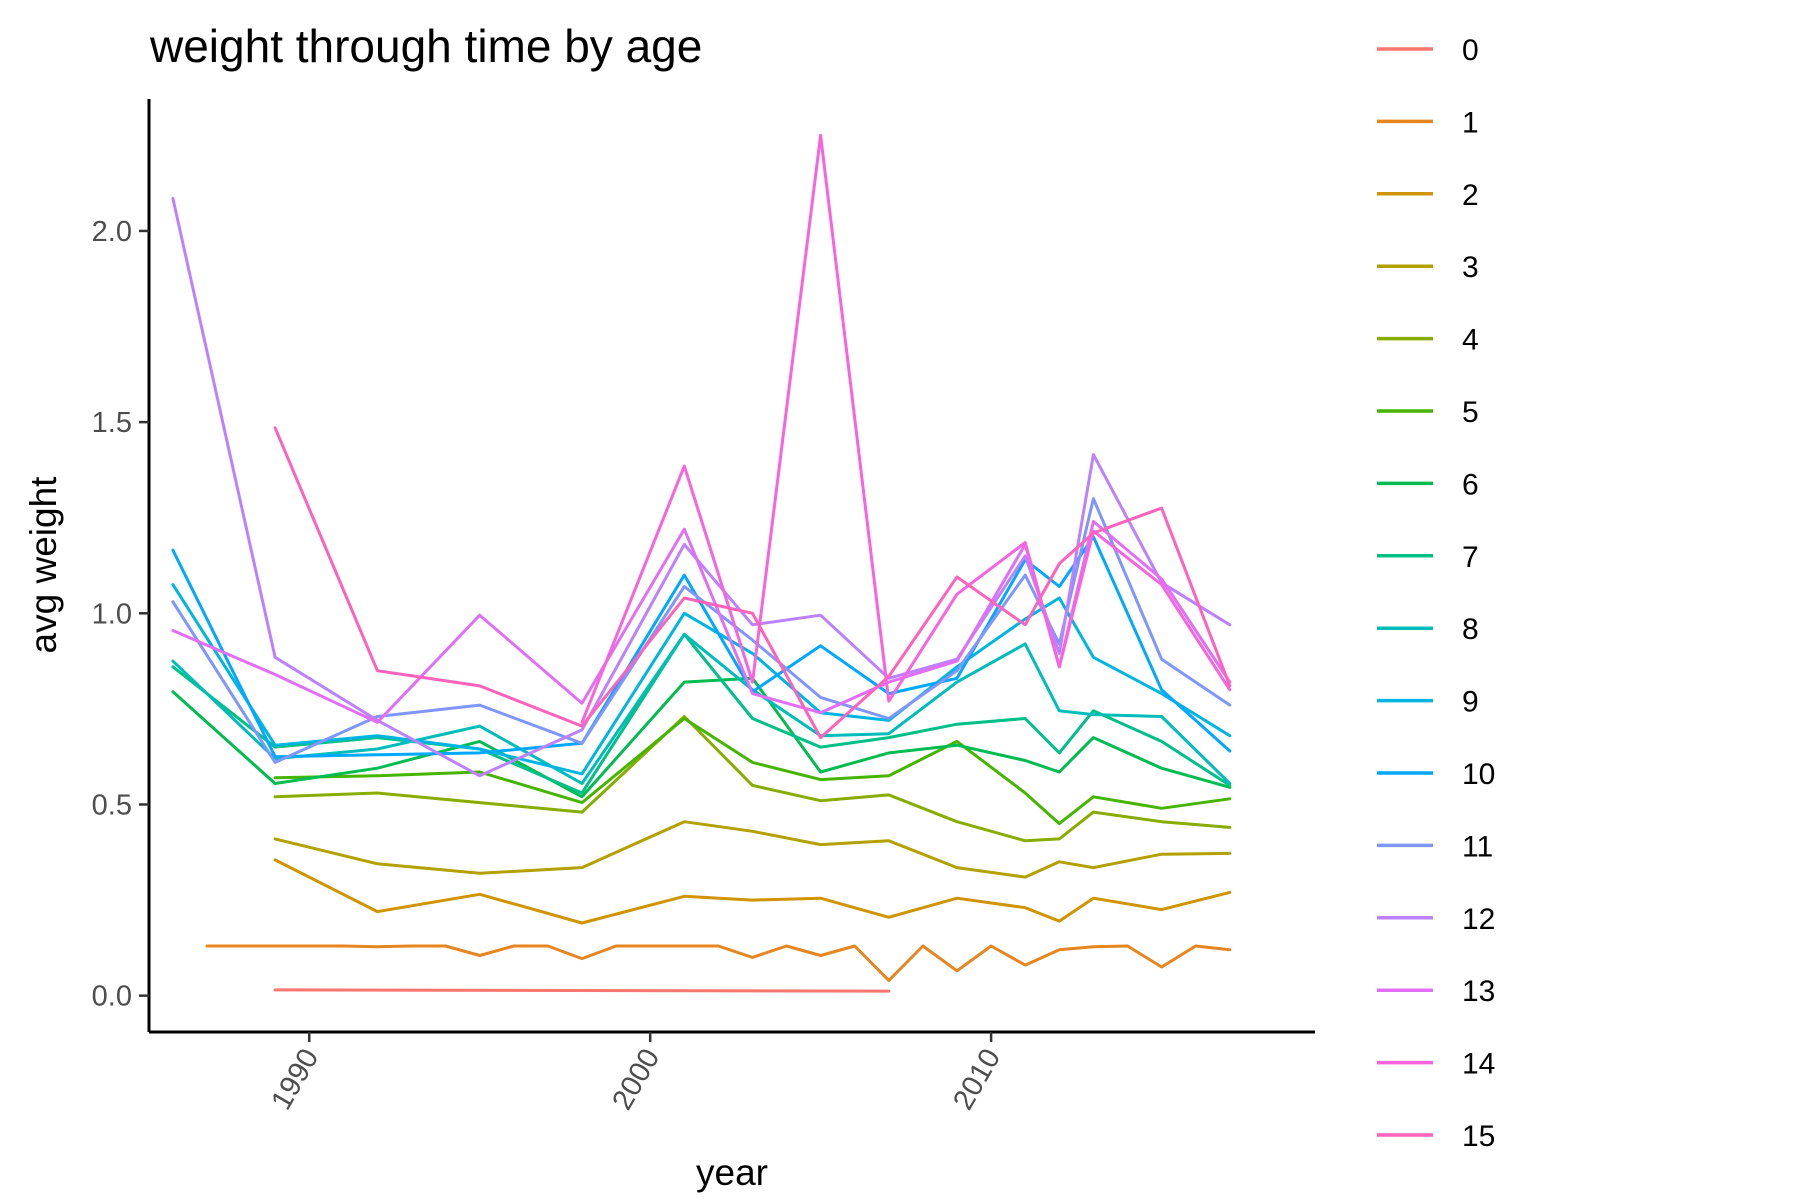 This screenshot has width=1800, height=1200. What do you see at coordinates (112, 997) in the screenshot?
I see `y-tick-label: 0.0` at bounding box center [112, 997].